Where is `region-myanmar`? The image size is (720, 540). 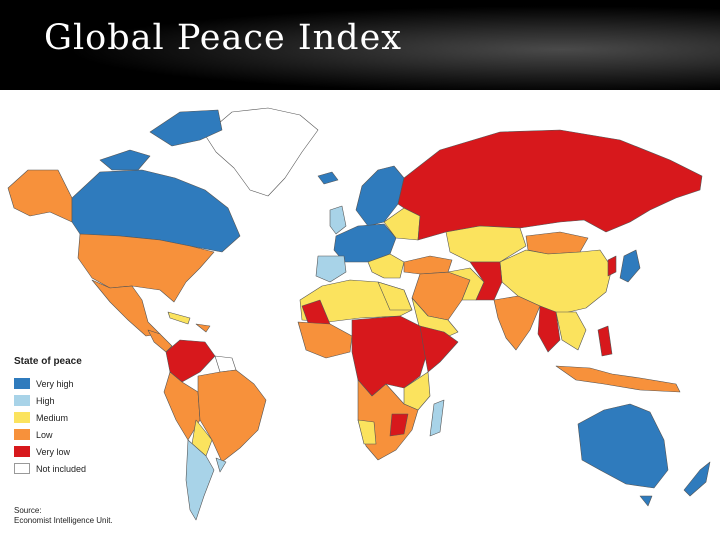
region-myanmar is located at coordinates (549, 329).